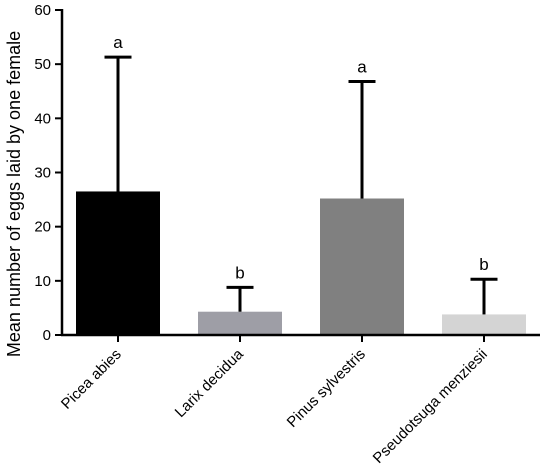 This screenshot has height=468, width=550. Describe the element at coordinates (42, 281) in the screenshot. I see `y-tick-label: 10` at that location.